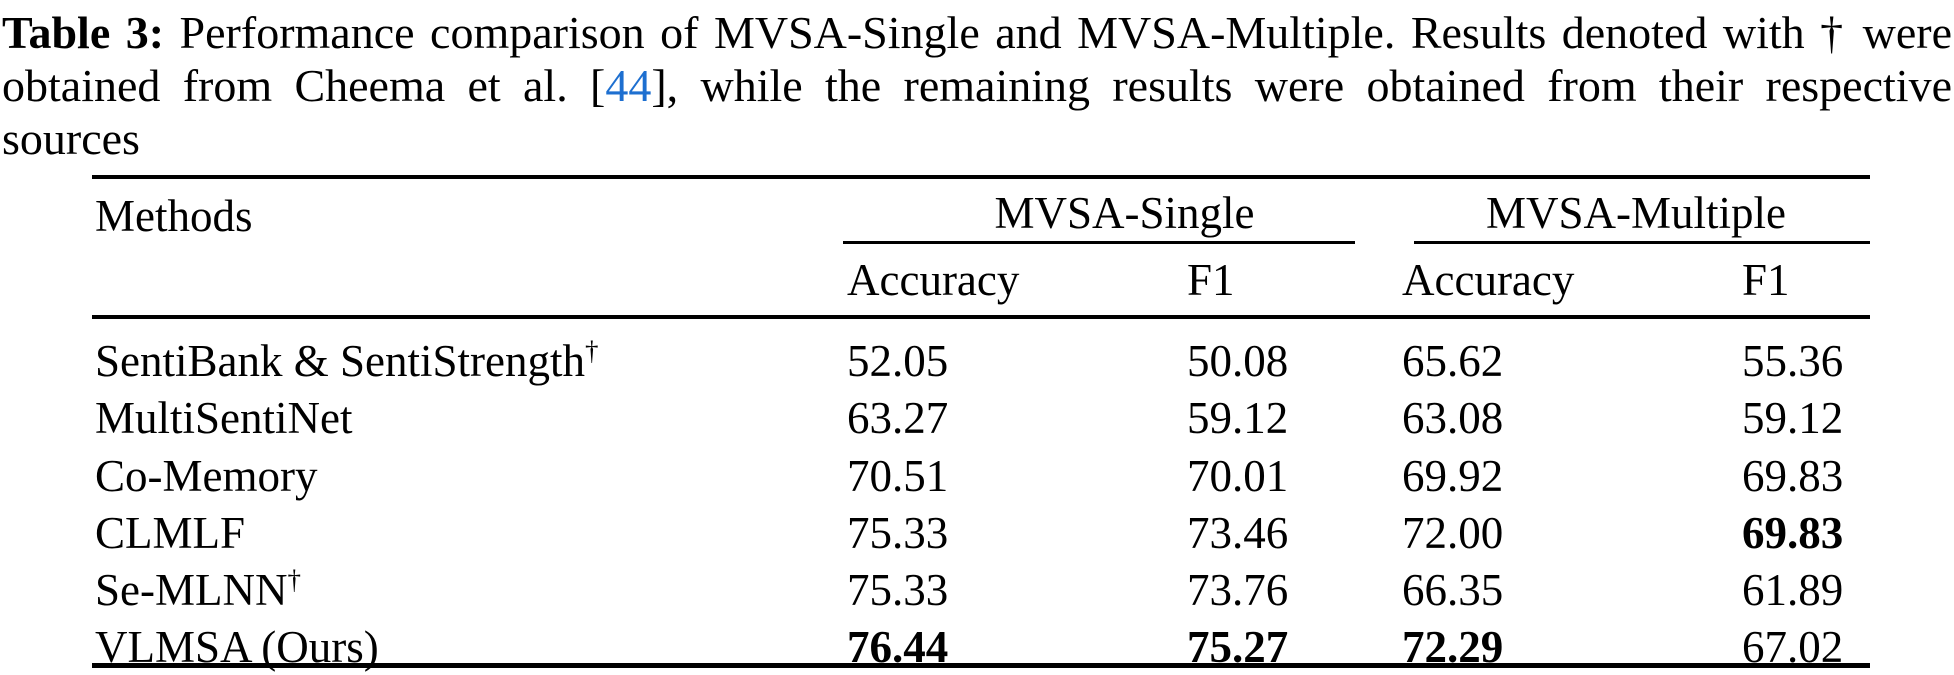 This screenshot has width=1954, height=675. Describe the element at coordinates (898, 361) in the screenshot. I see `value-cell: 52.05` at that location.